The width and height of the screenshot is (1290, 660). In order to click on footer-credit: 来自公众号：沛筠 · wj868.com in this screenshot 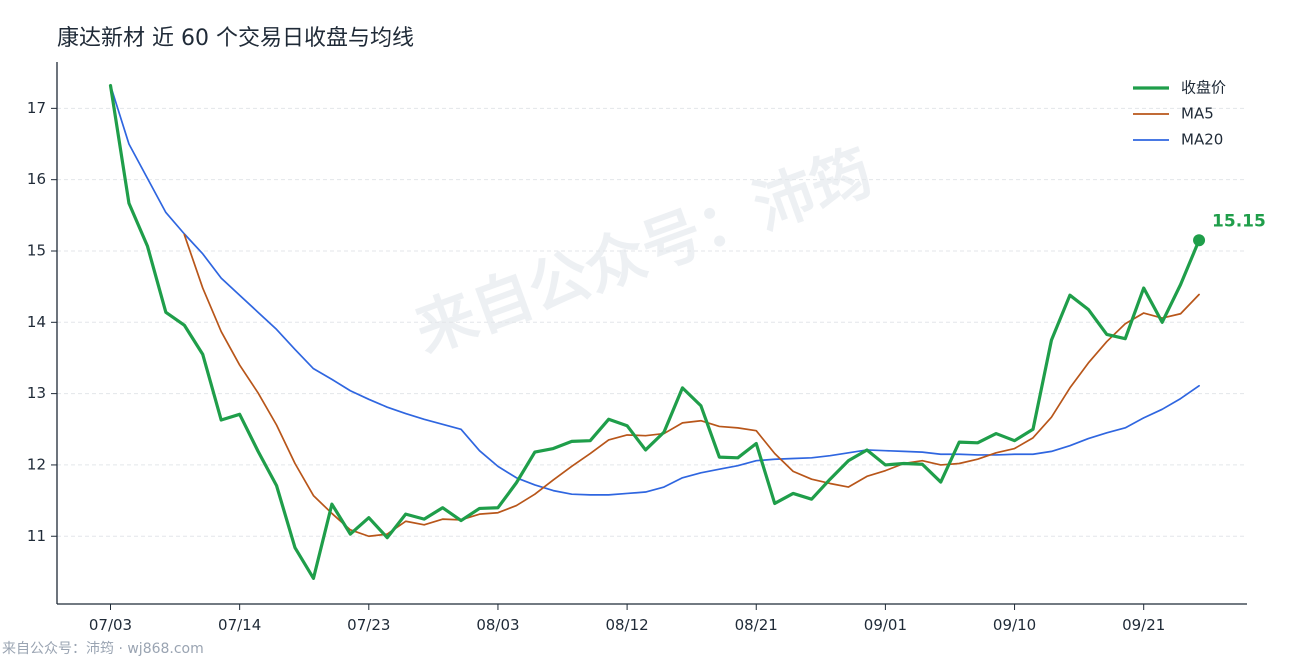, I will do `click(103, 649)`.